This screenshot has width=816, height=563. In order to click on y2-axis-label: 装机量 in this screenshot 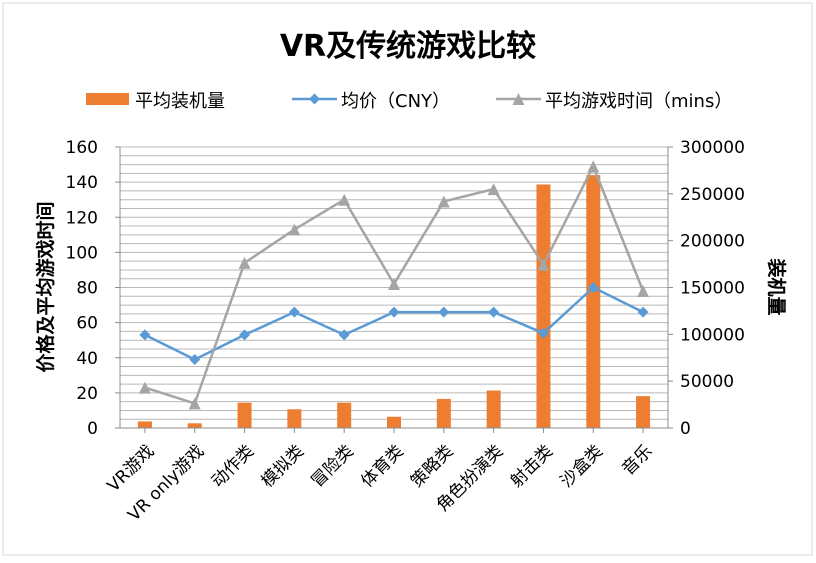, I will do `click(776, 286)`.